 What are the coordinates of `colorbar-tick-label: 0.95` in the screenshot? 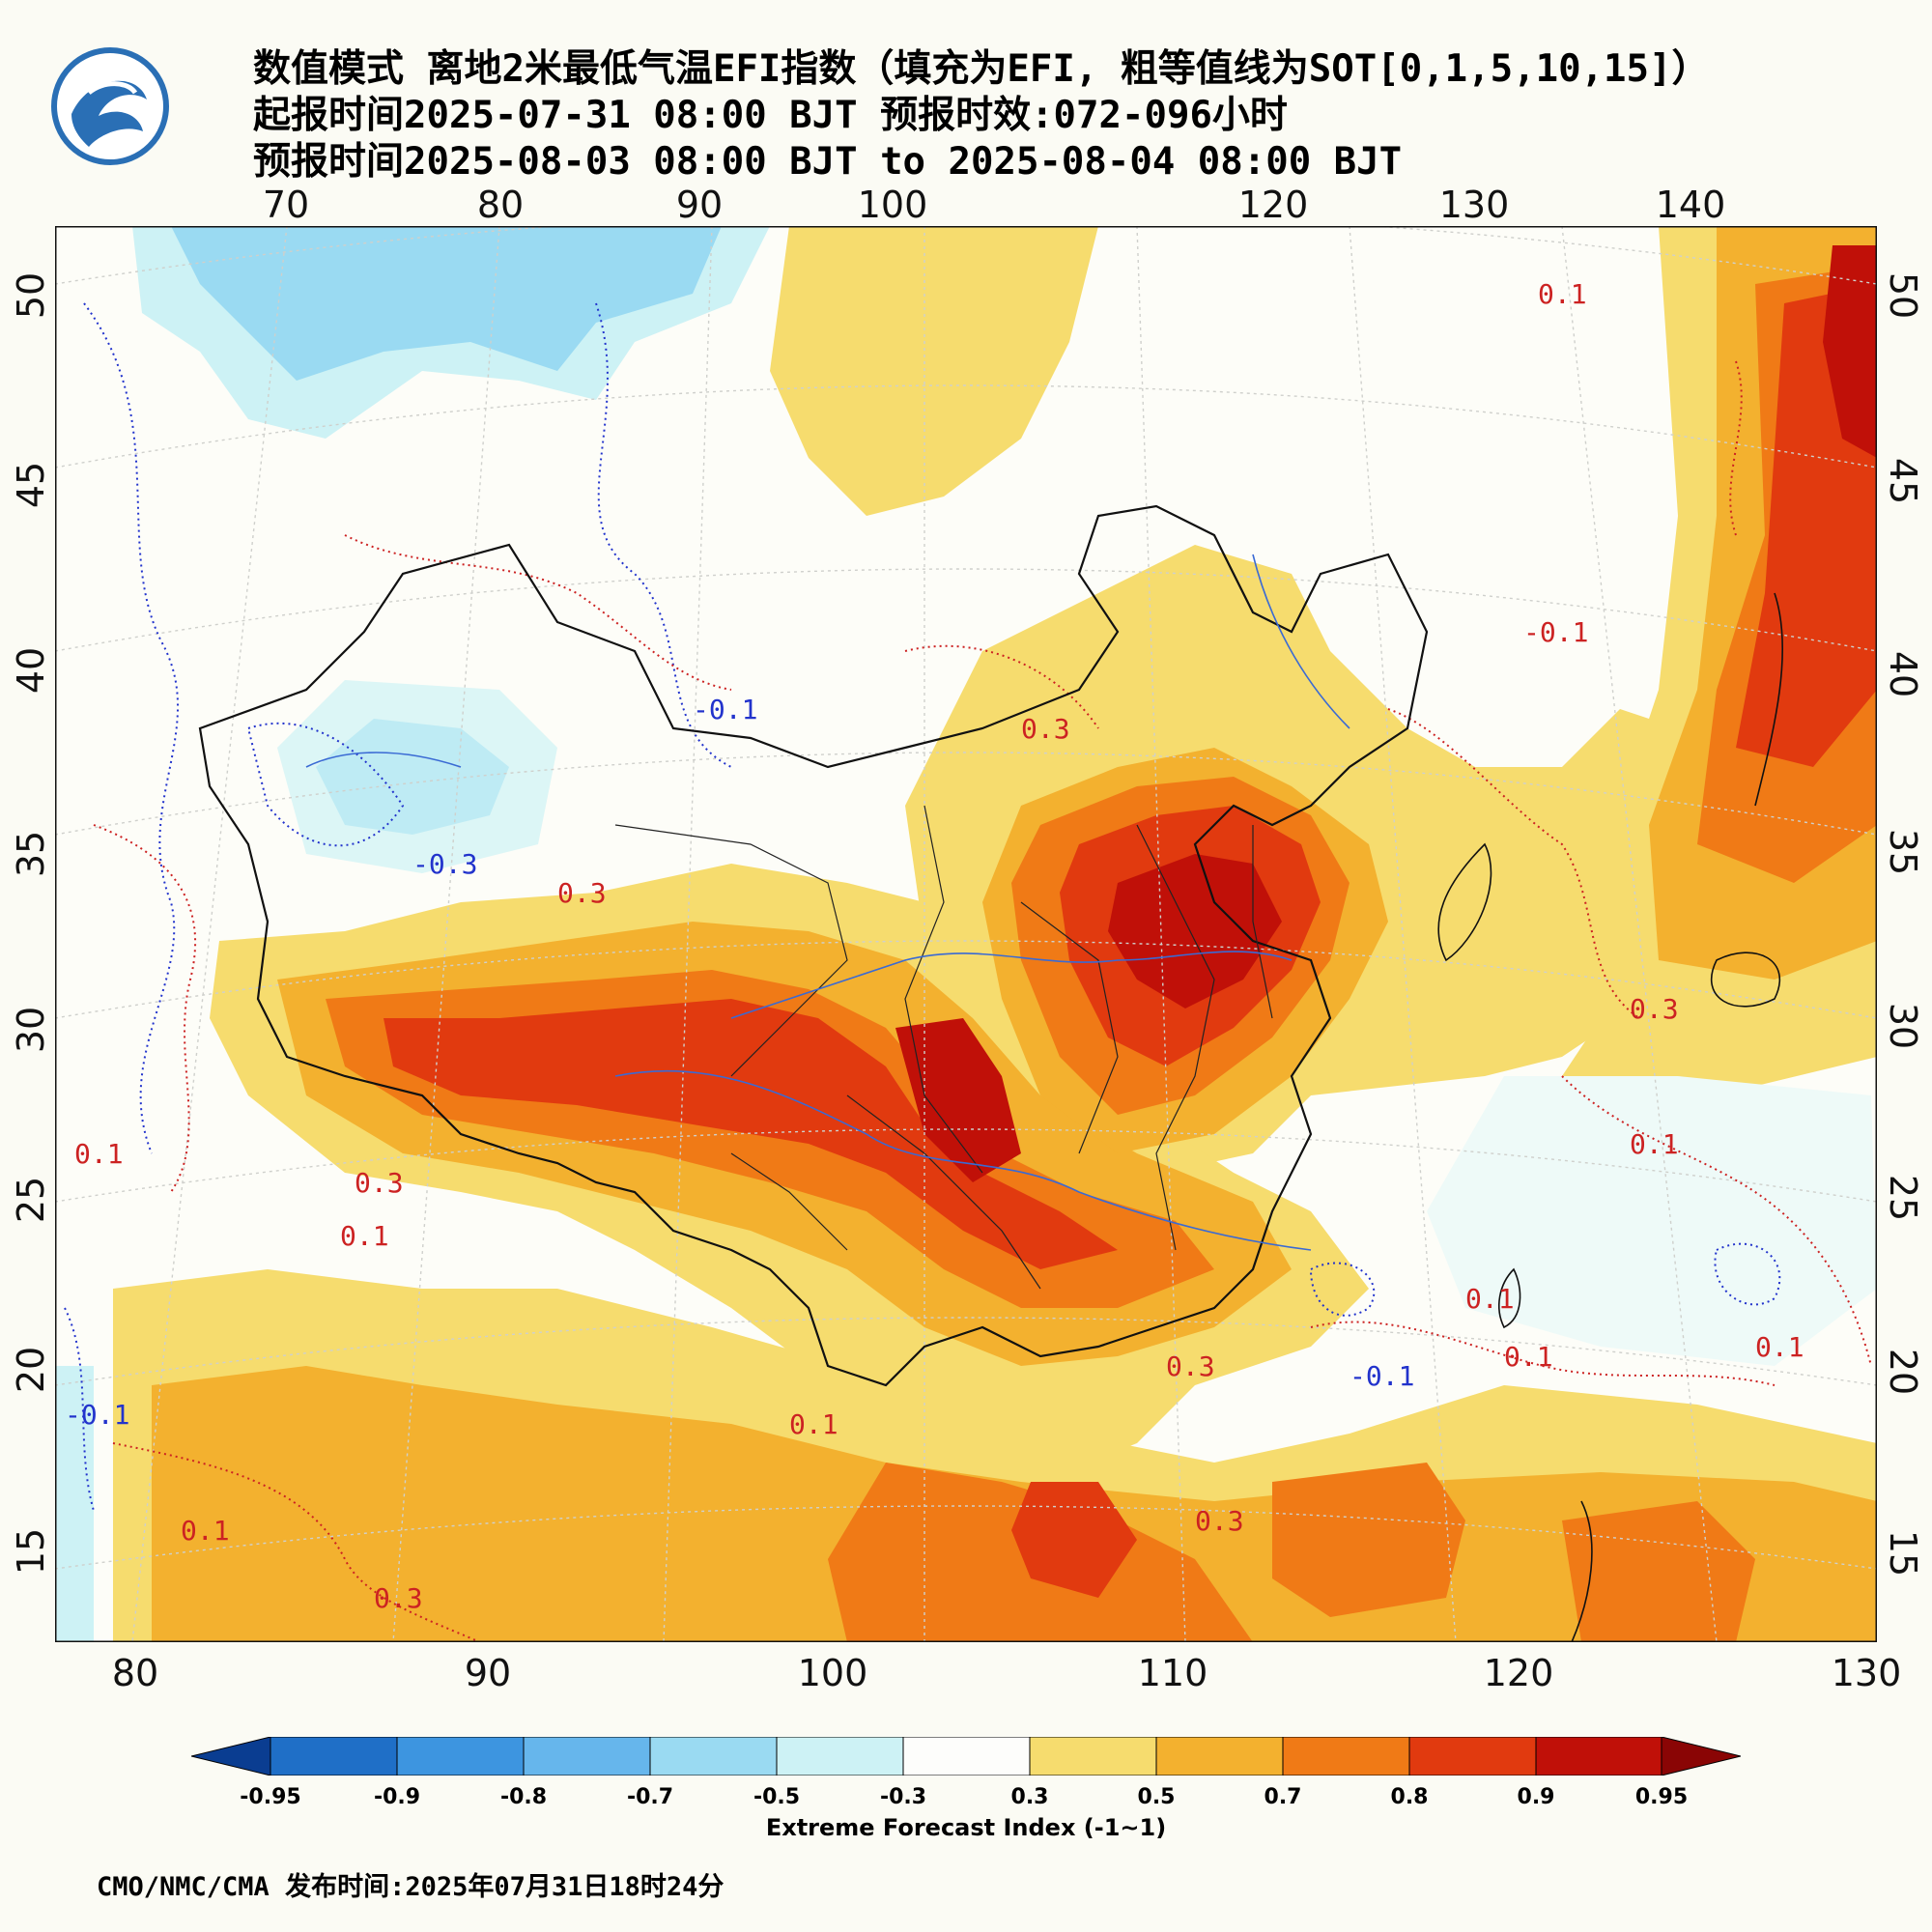 It's located at (1661, 1797).